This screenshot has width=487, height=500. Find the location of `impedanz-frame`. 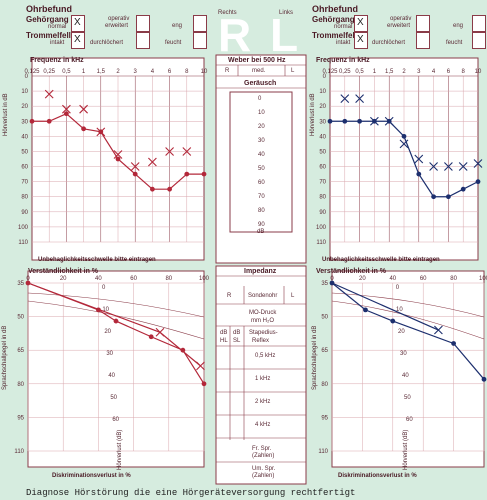

impedanz-frame is located at coordinates (261, 375).